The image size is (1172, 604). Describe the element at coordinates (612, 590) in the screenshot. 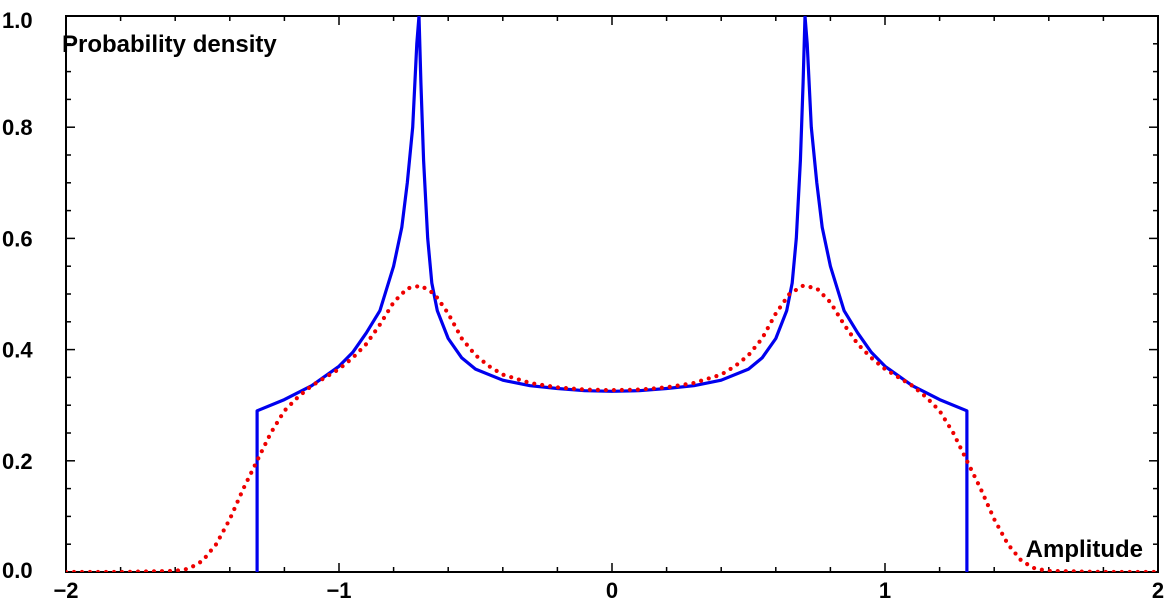

I see `x-tick-label: 0` at that location.